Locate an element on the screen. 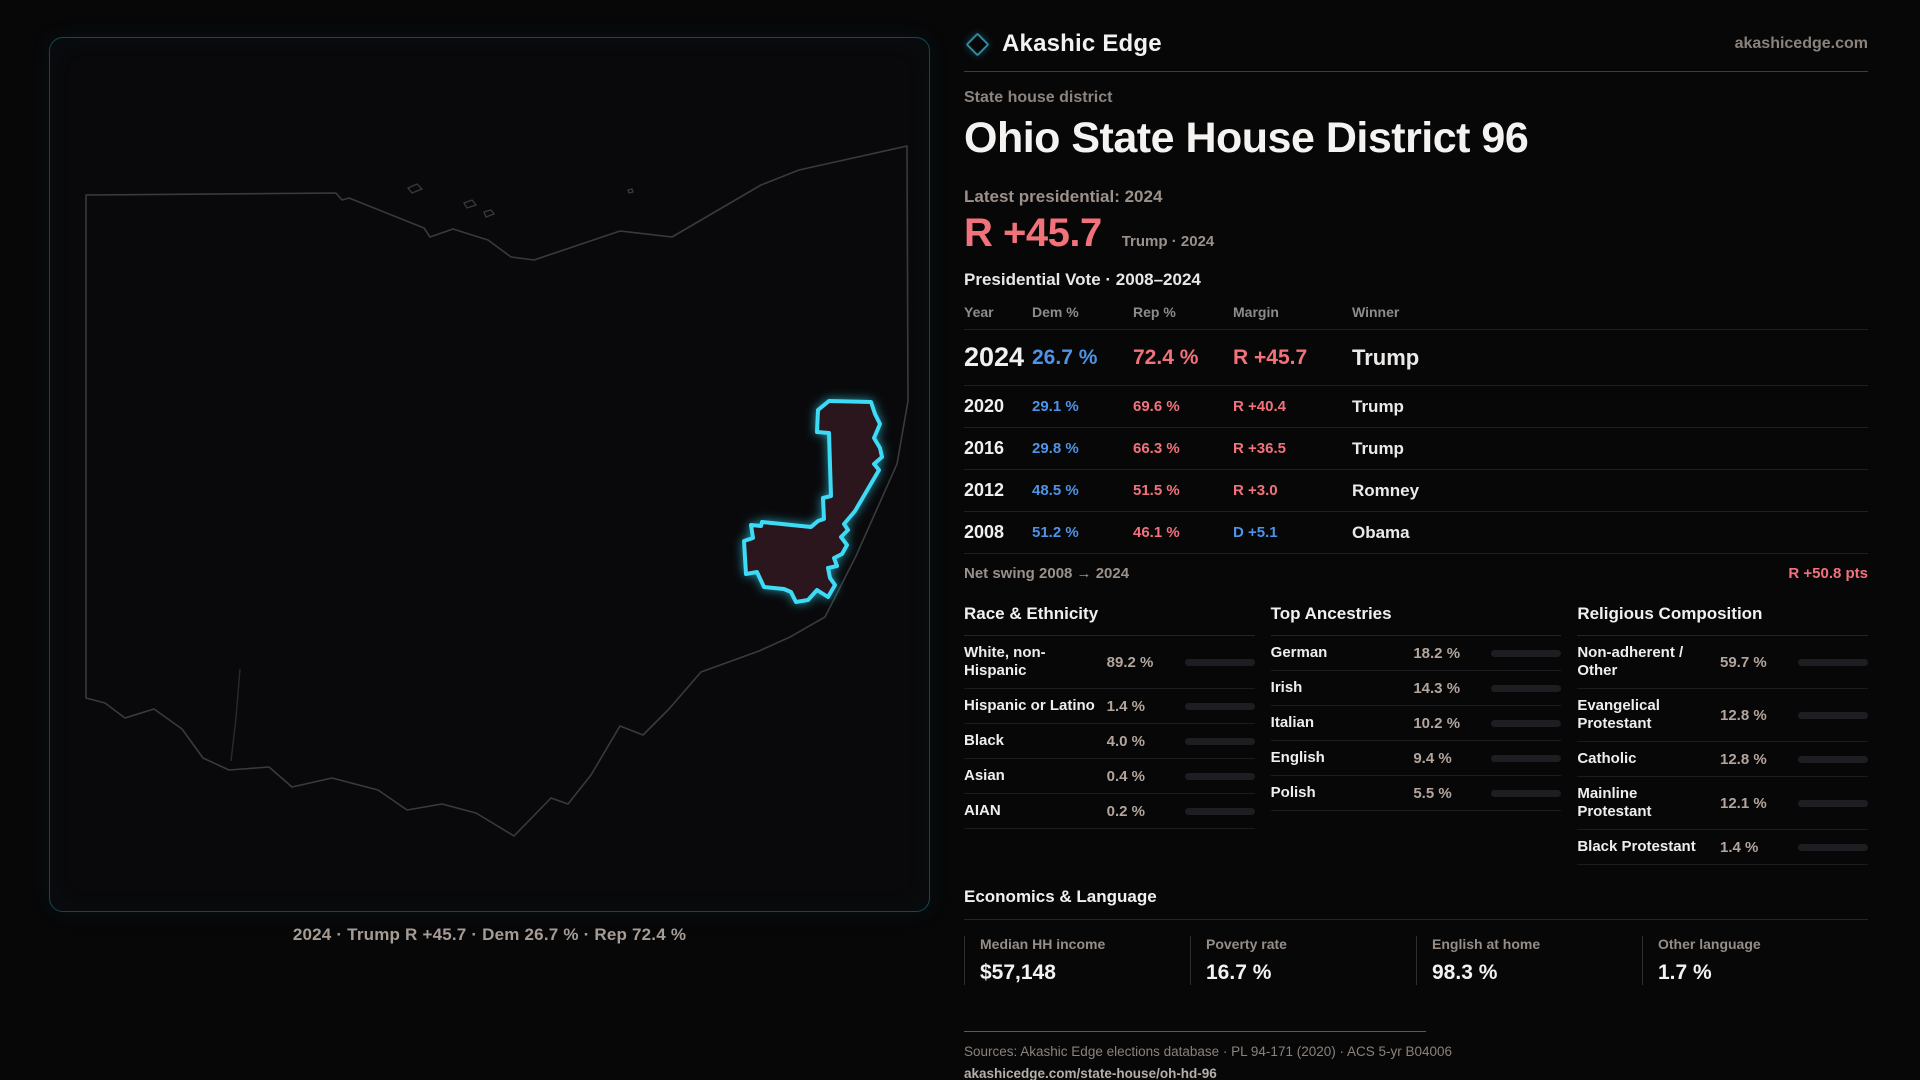  ancestries-title: Top Ancestries is located at coordinates (1416, 615).